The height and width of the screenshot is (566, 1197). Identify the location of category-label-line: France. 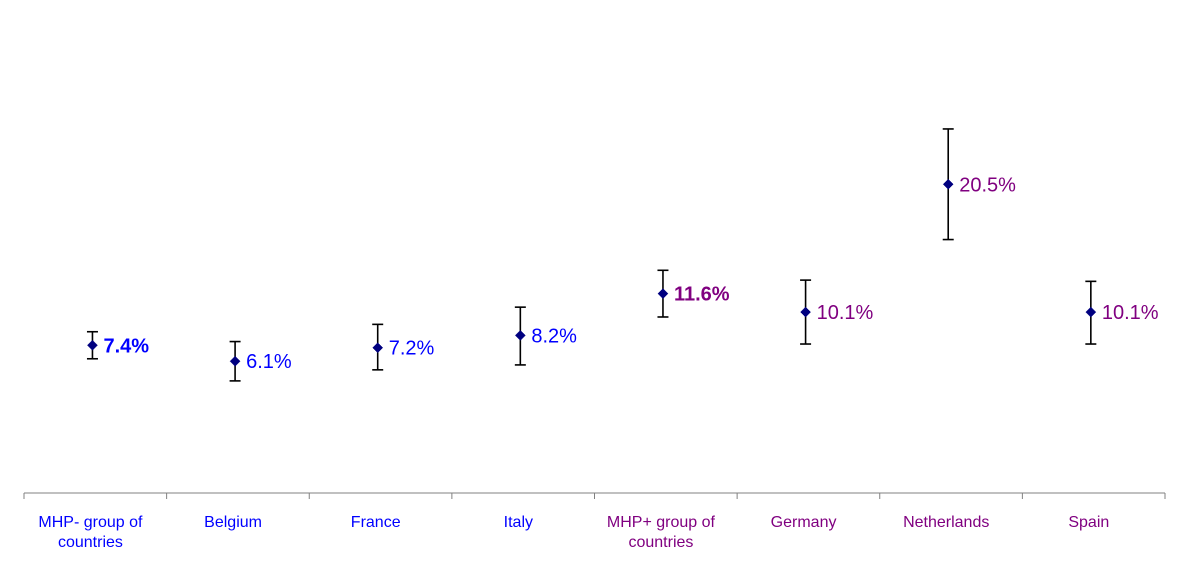
(376, 522).